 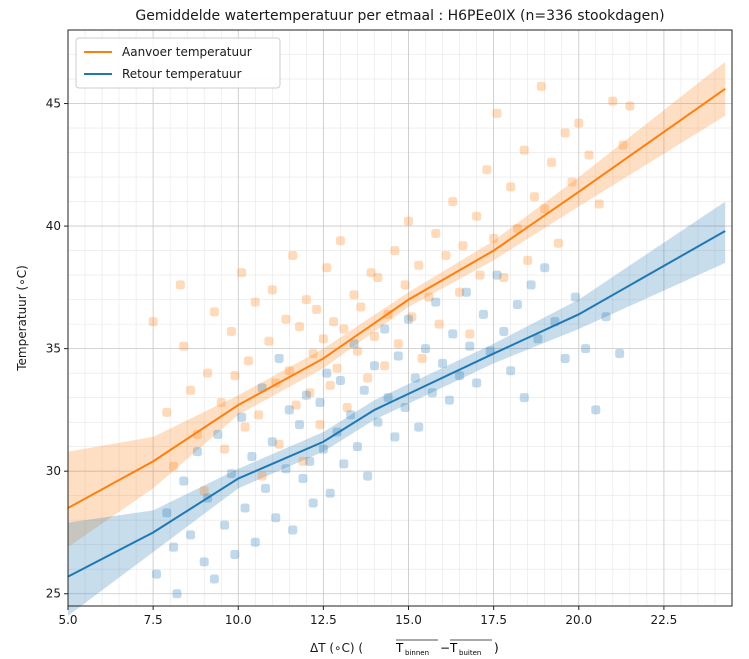 I want to click on x-tick-label: 17.5, so click(x=493, y=620).